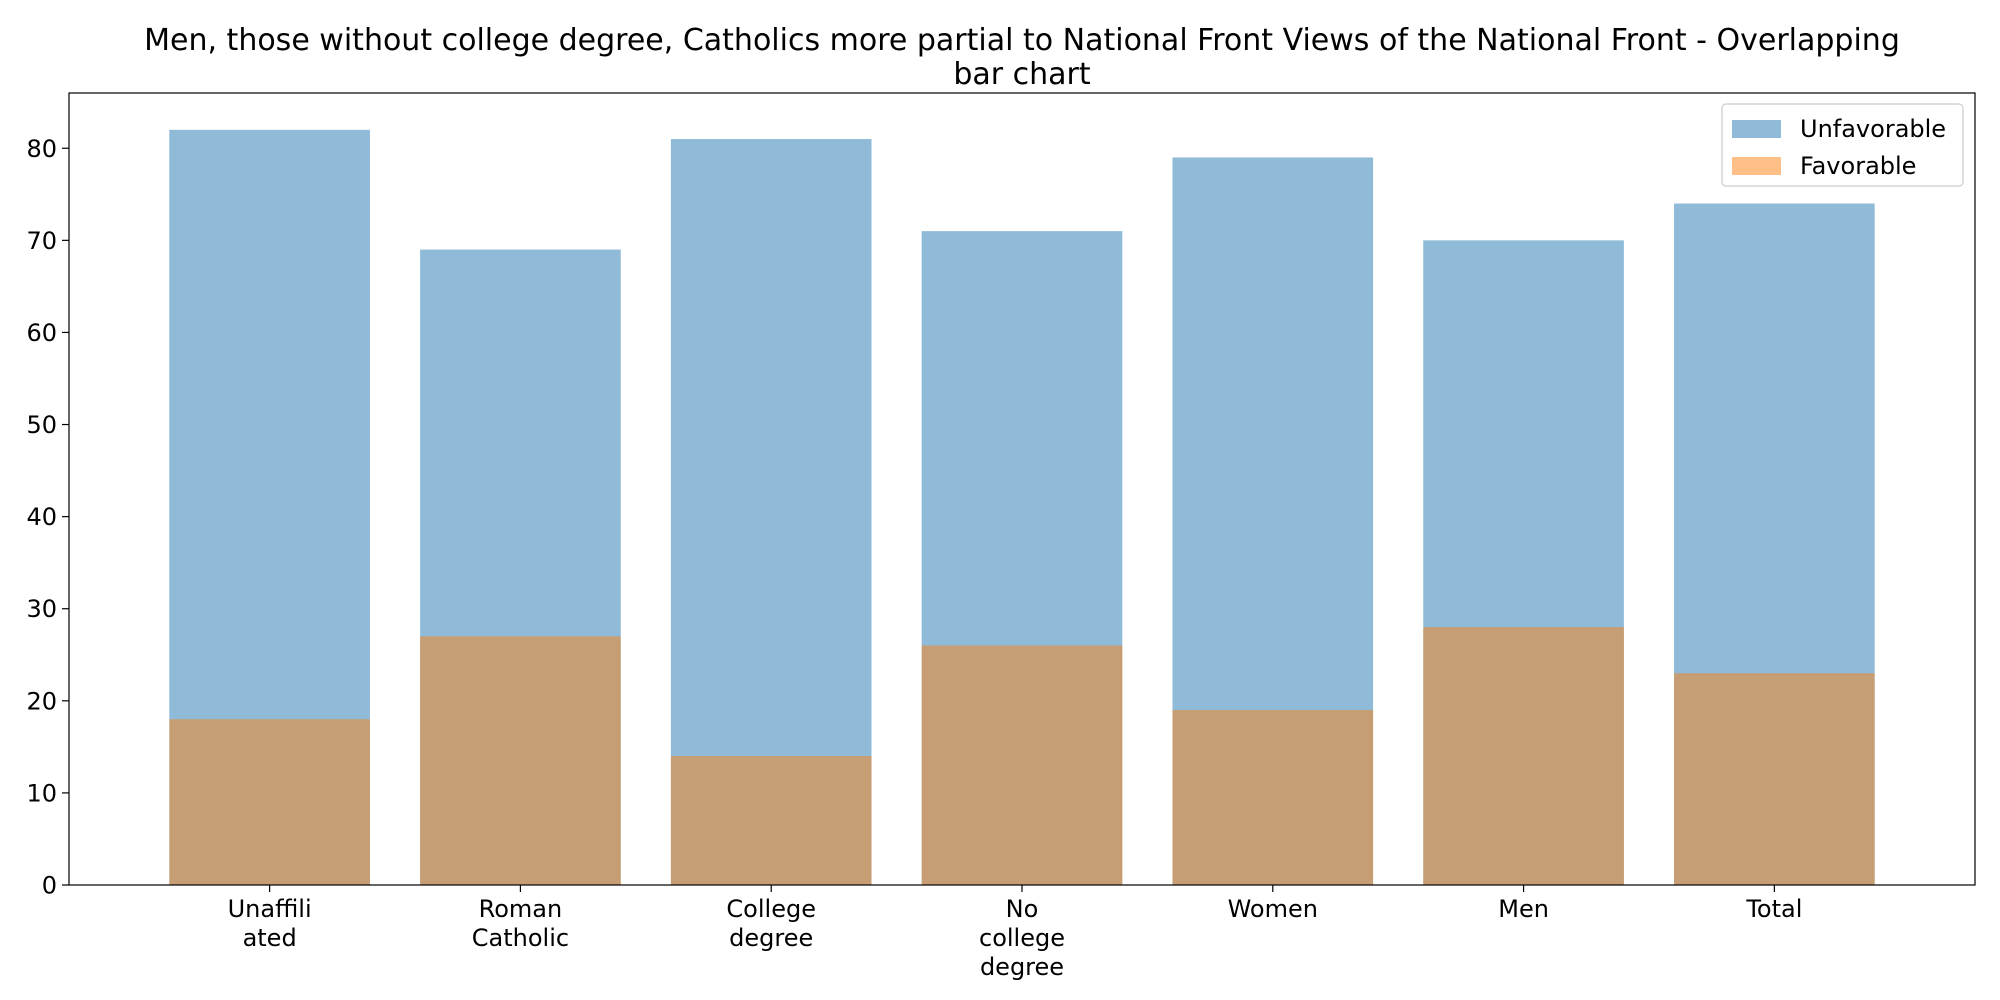 The image size is (2000, 1000). Describe the element at coordinates (1756, 129) in the screenshot. I see `legend-swatch-unfavorable` at that location.